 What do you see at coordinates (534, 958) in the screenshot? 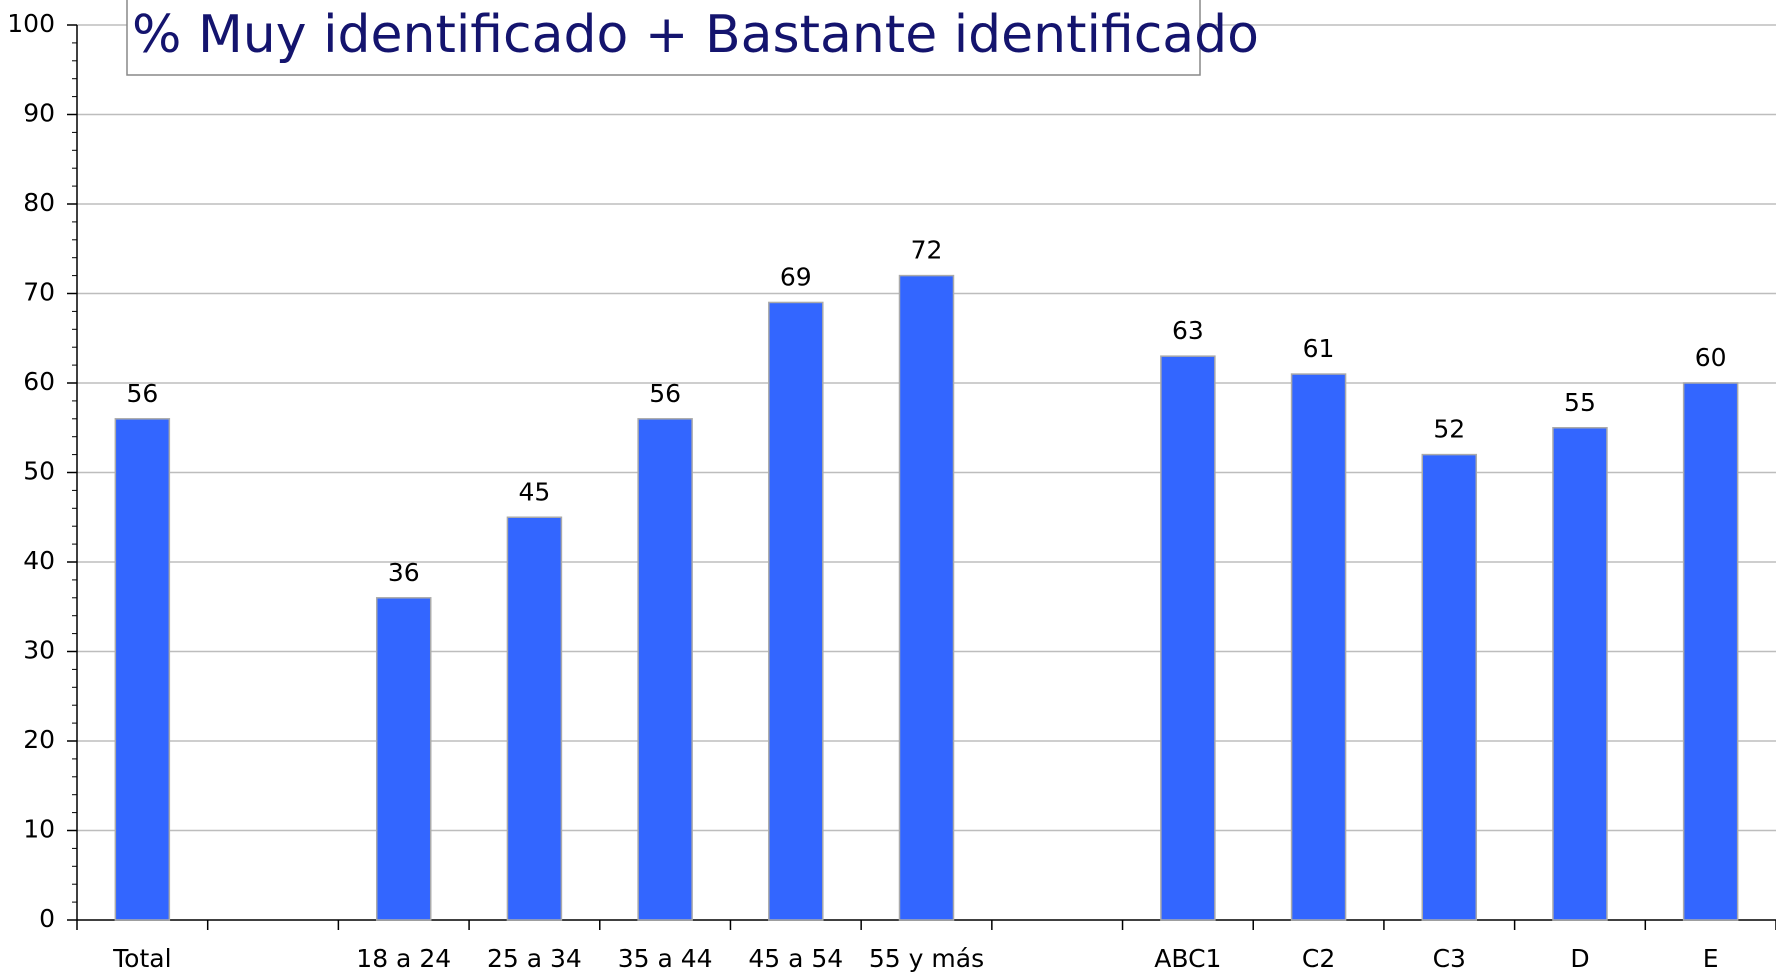
I see `x-tick-label: 25 a 34` at bounding box center [534, 958].